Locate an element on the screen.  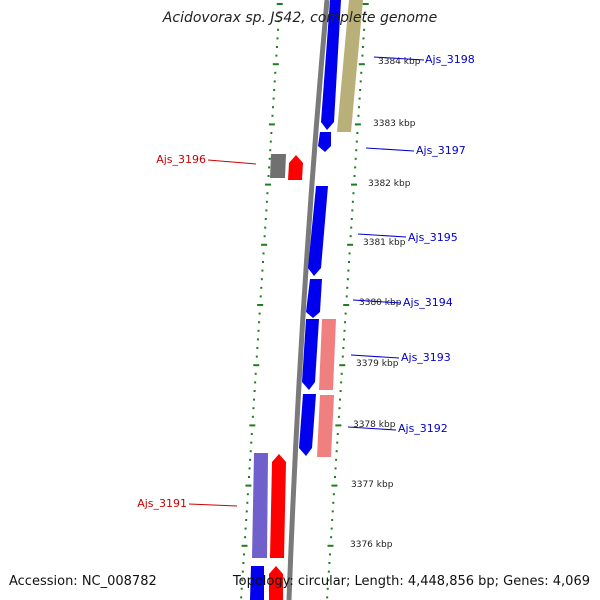
scale-label: 3383 kbp is located at coordinates (394, 124).